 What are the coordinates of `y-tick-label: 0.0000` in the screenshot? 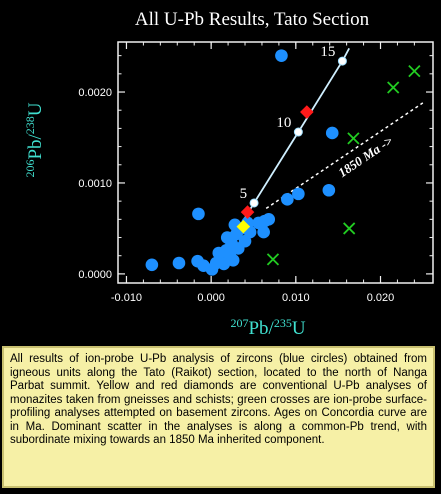 It's located at (95, 275).